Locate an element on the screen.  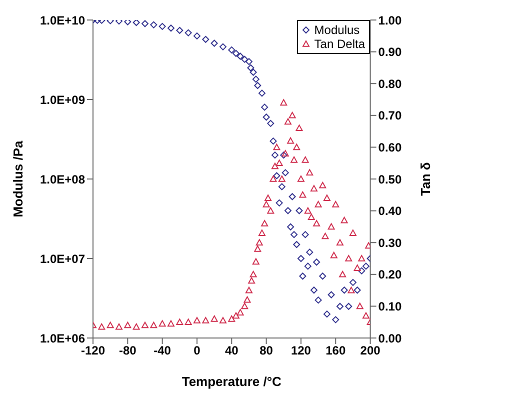
y2-tick-label: 0.40 is located at coordinates (390, 211).